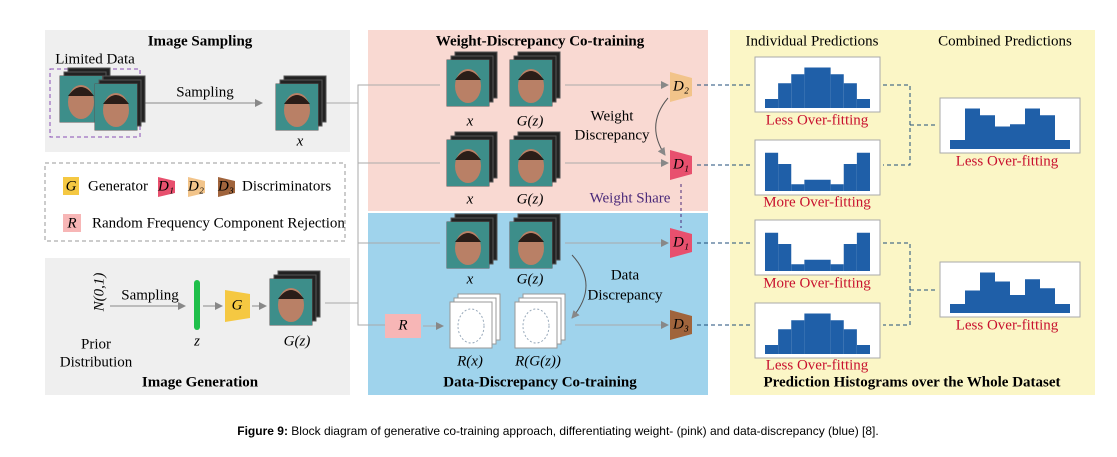 The height and width of the screenshot is (457, 1117). I want to click on generator, so click(237, 306).